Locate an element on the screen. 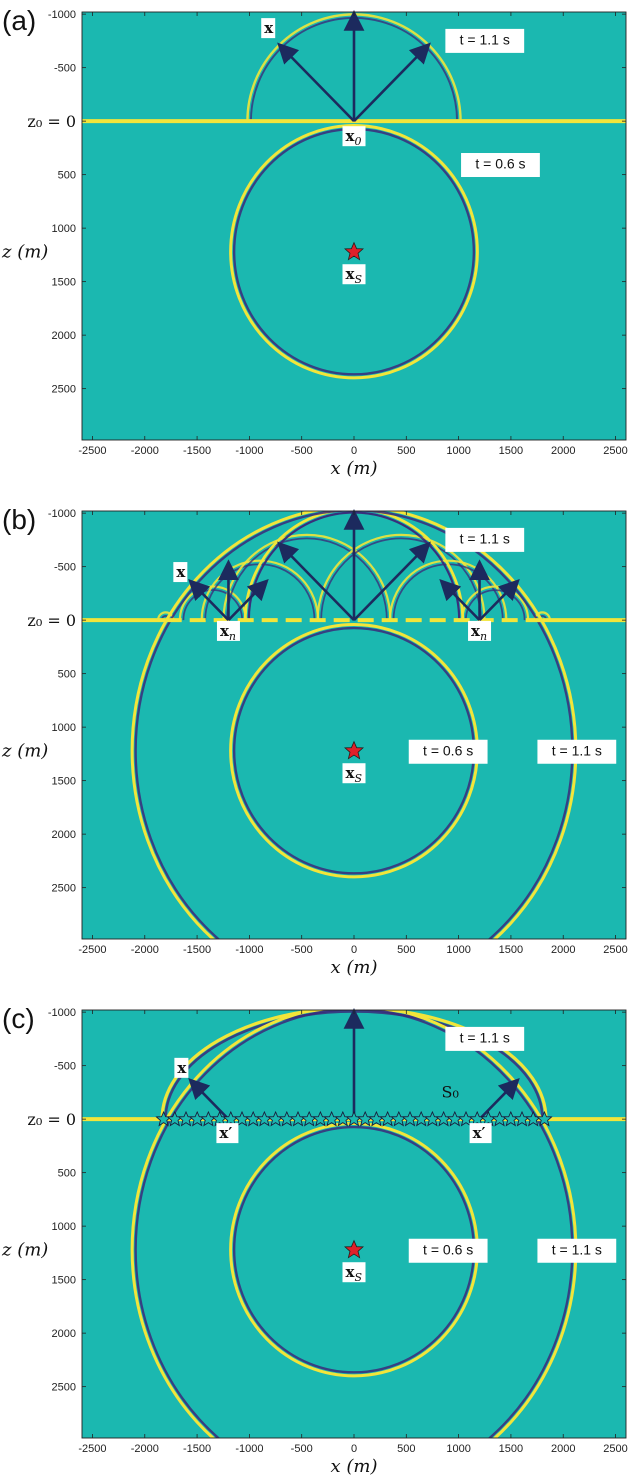 The width and height of the screenshot is (633, 1484). panel-letter: (a) is located at coordinates (19, 20).